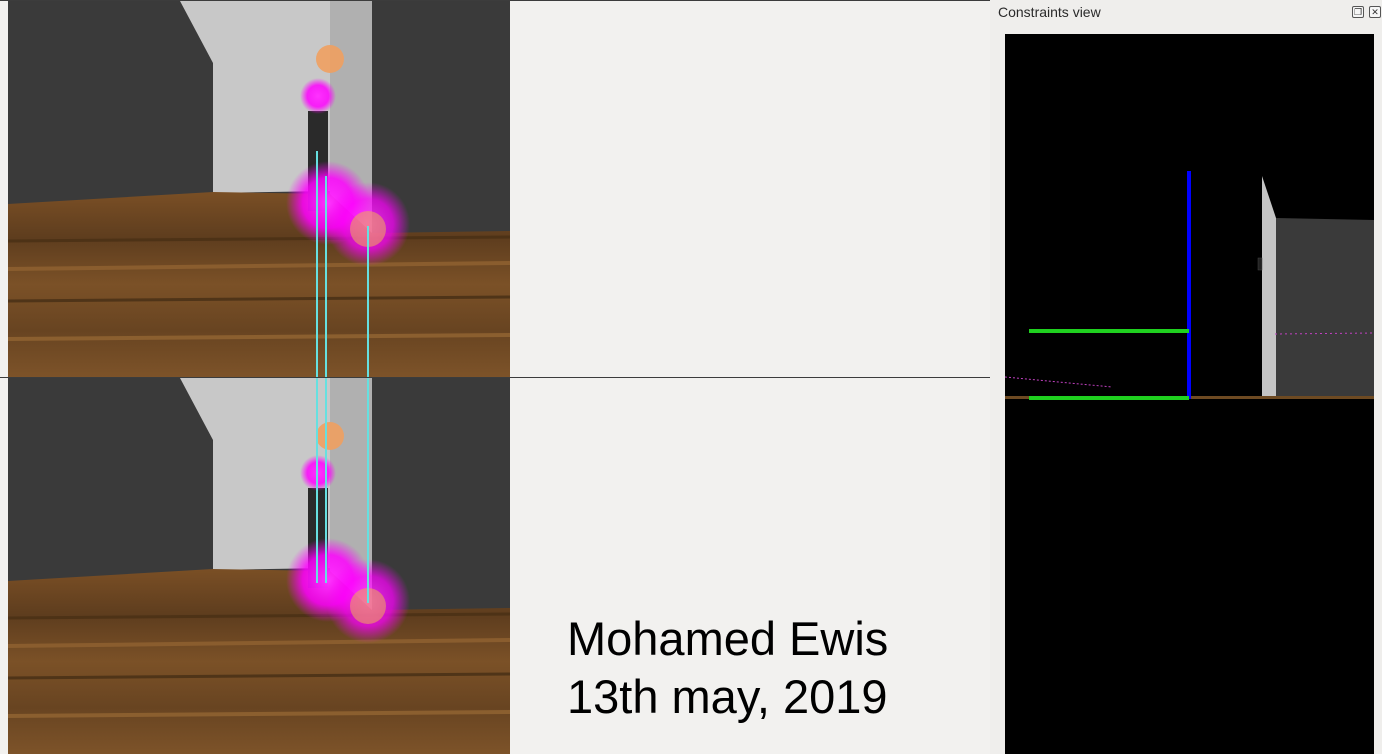  I want to click on caption: Mohamed Ewis 13th may, 2019, so click(727, 668).